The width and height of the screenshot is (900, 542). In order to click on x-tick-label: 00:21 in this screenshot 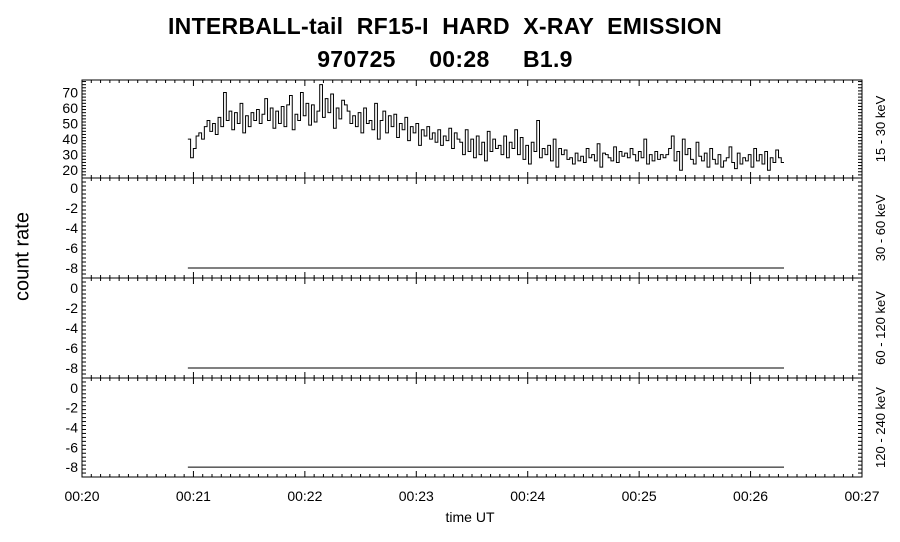, I will do `click(193, 496)`.